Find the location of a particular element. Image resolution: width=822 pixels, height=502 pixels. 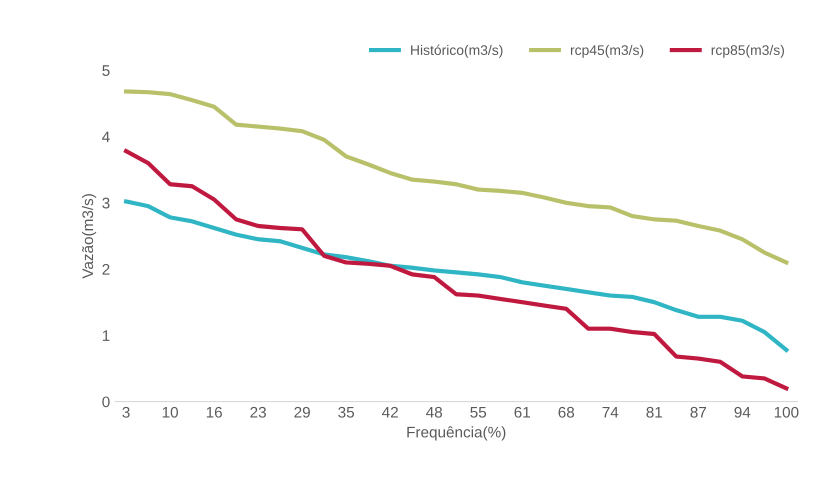

y-tick-label: 1 is located at coordinates (106, 335).